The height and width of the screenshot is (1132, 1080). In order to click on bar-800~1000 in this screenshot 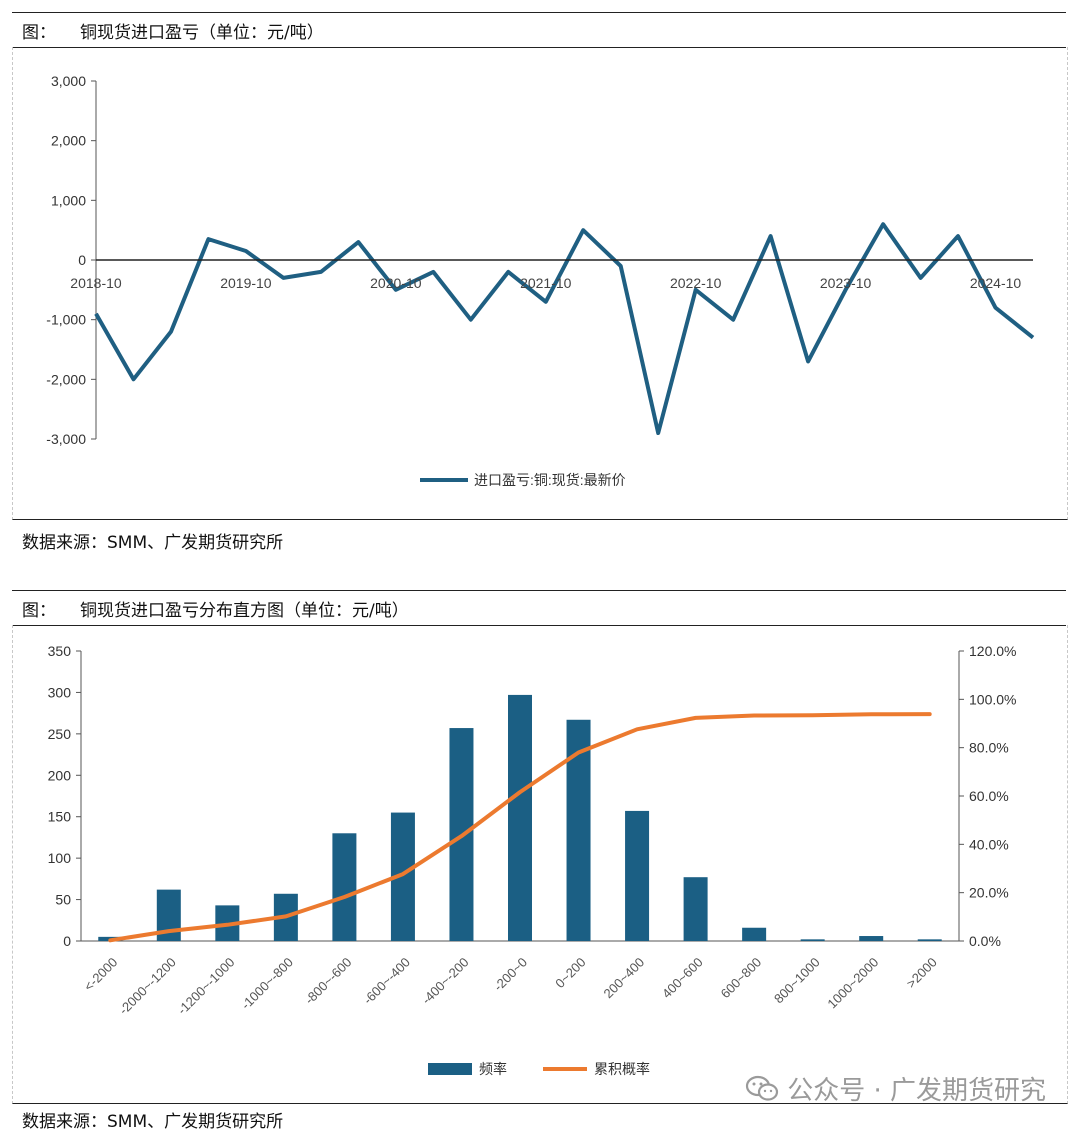, I will do `click(812, 940)`.